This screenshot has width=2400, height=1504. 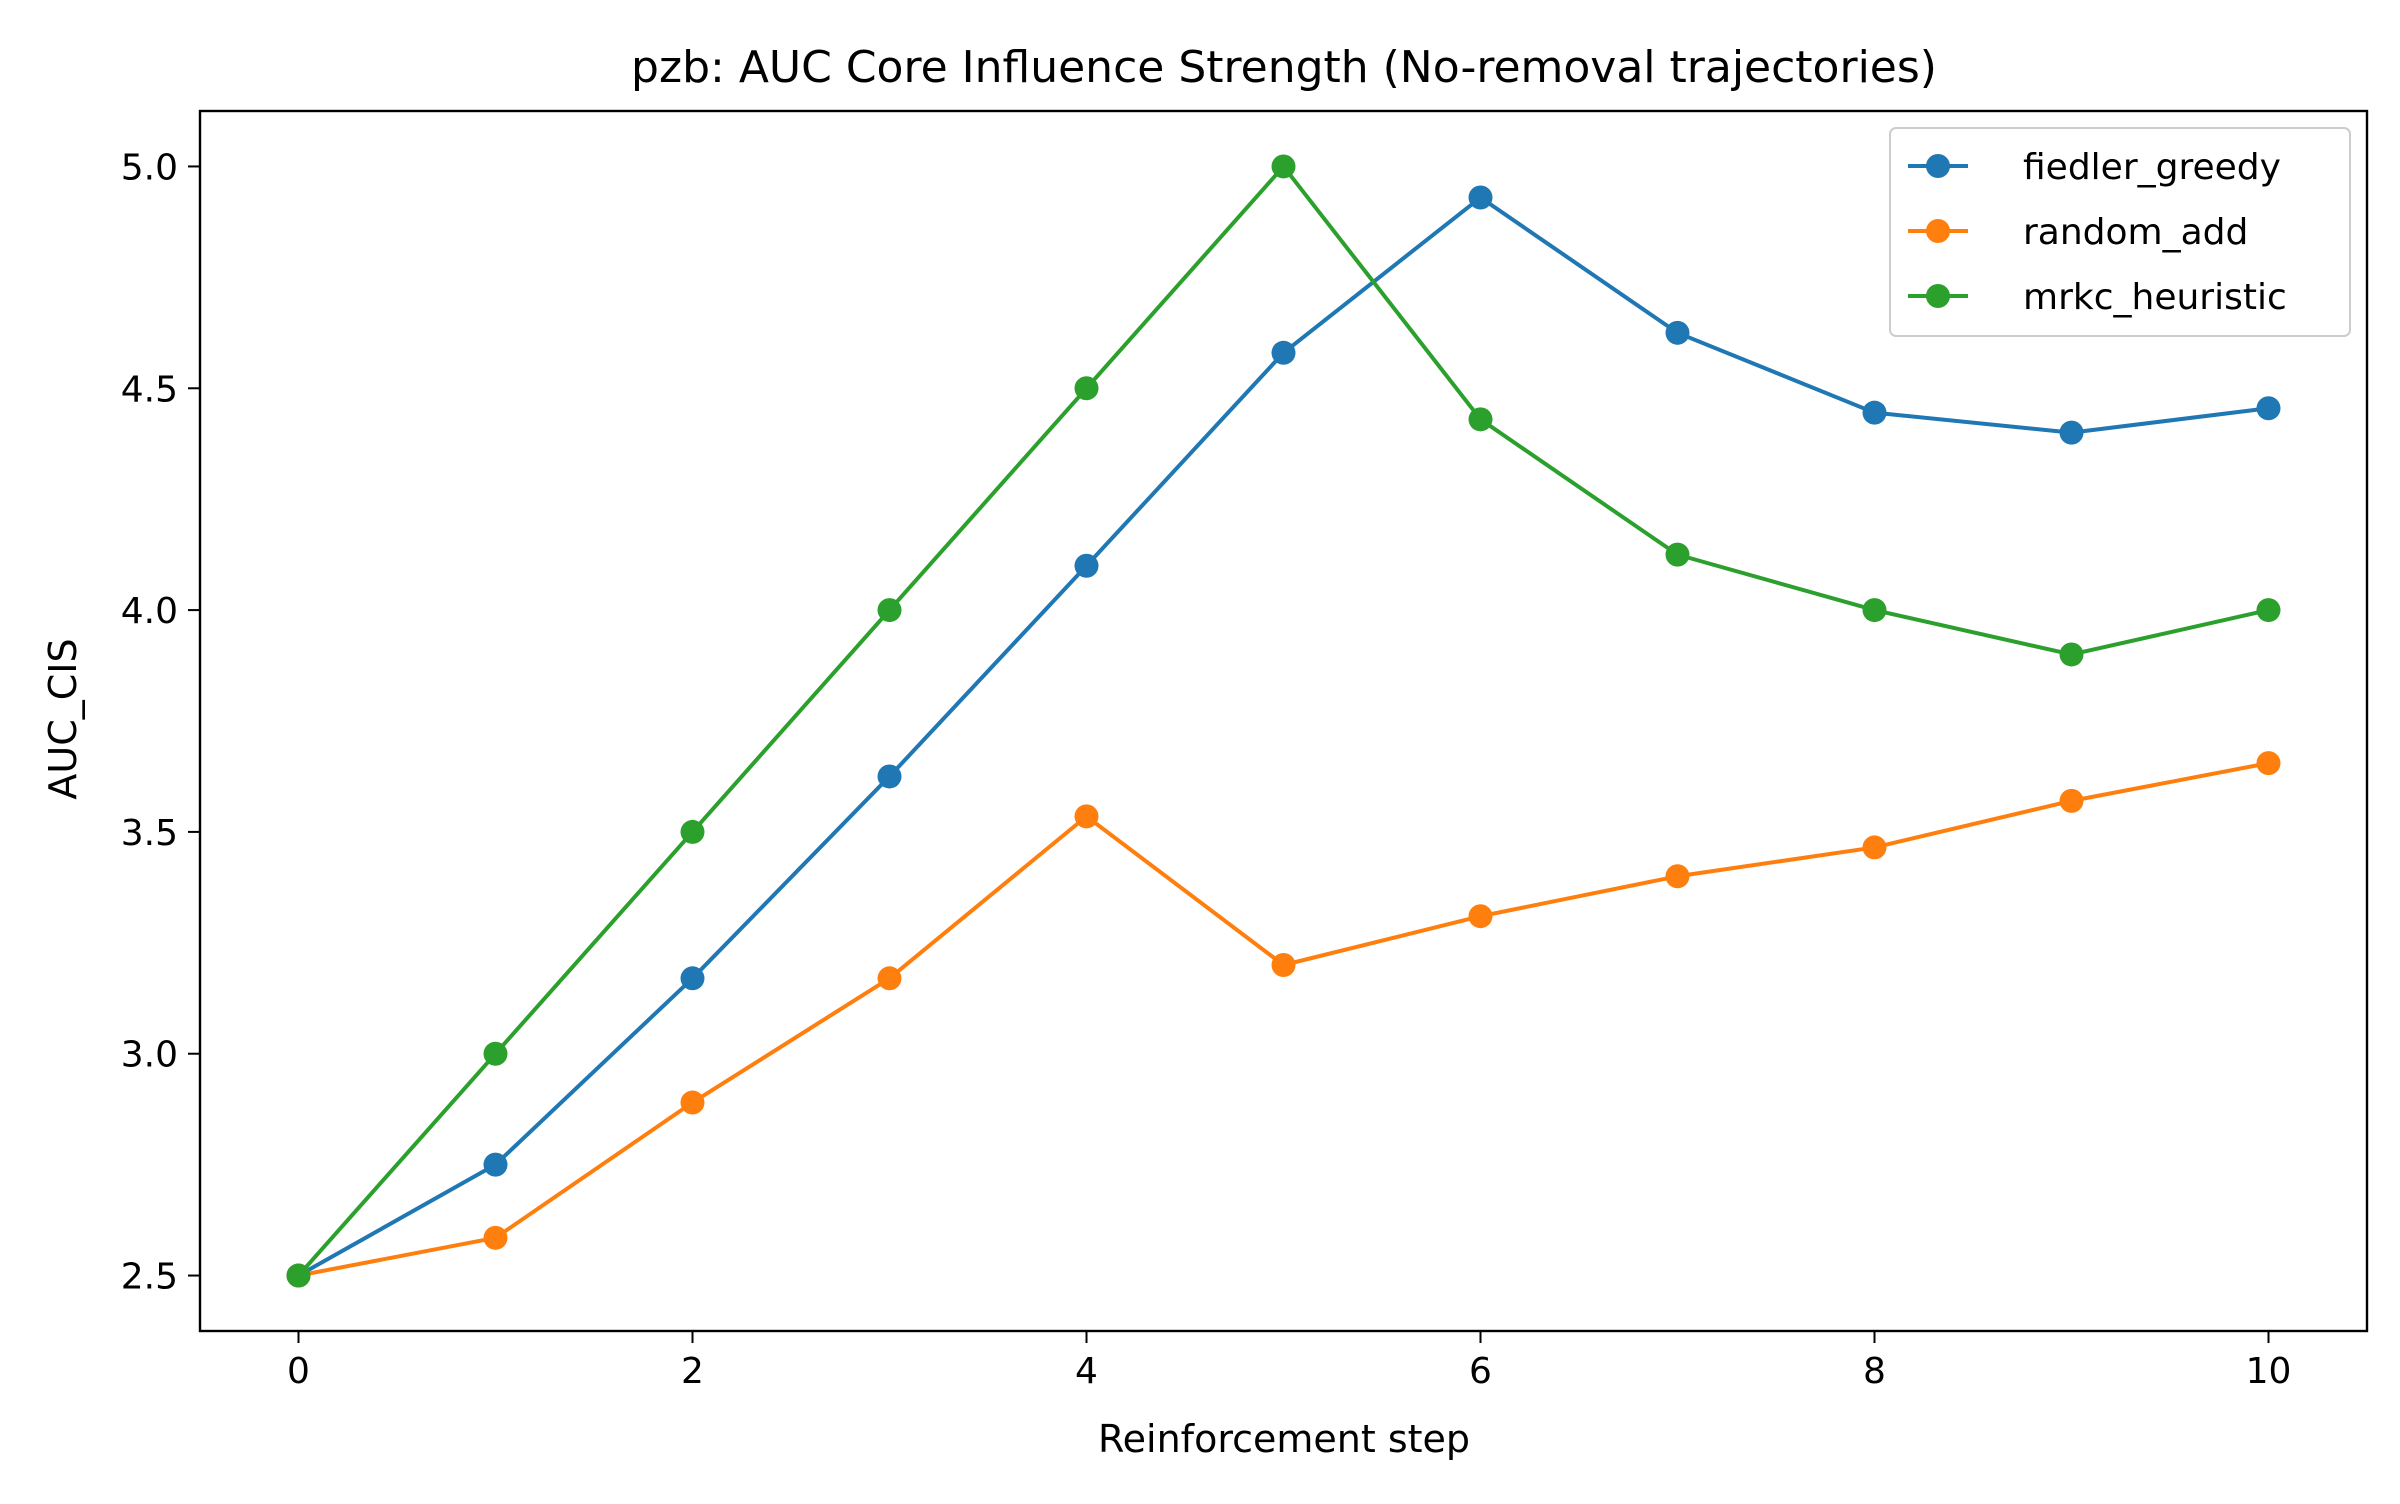 I want to click on legend-label: fiedler_greedy, so click(x=2152, y=167).